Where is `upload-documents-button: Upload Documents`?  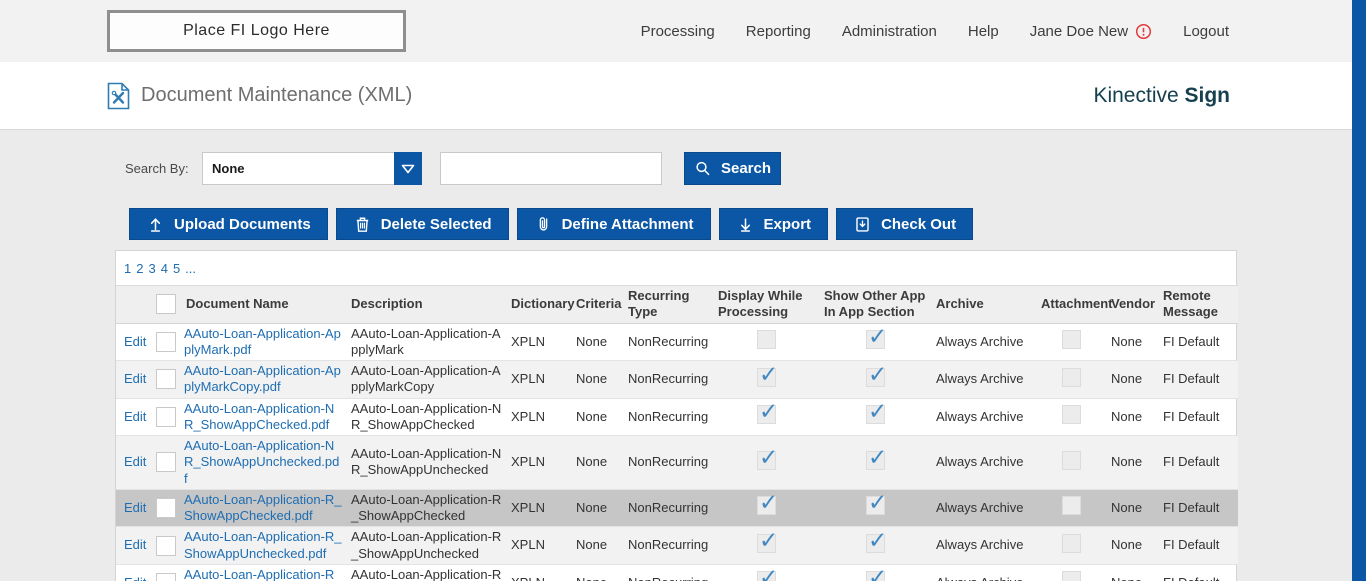
upload-documents-button: Upload Documents is located at coordinates (228, 224).